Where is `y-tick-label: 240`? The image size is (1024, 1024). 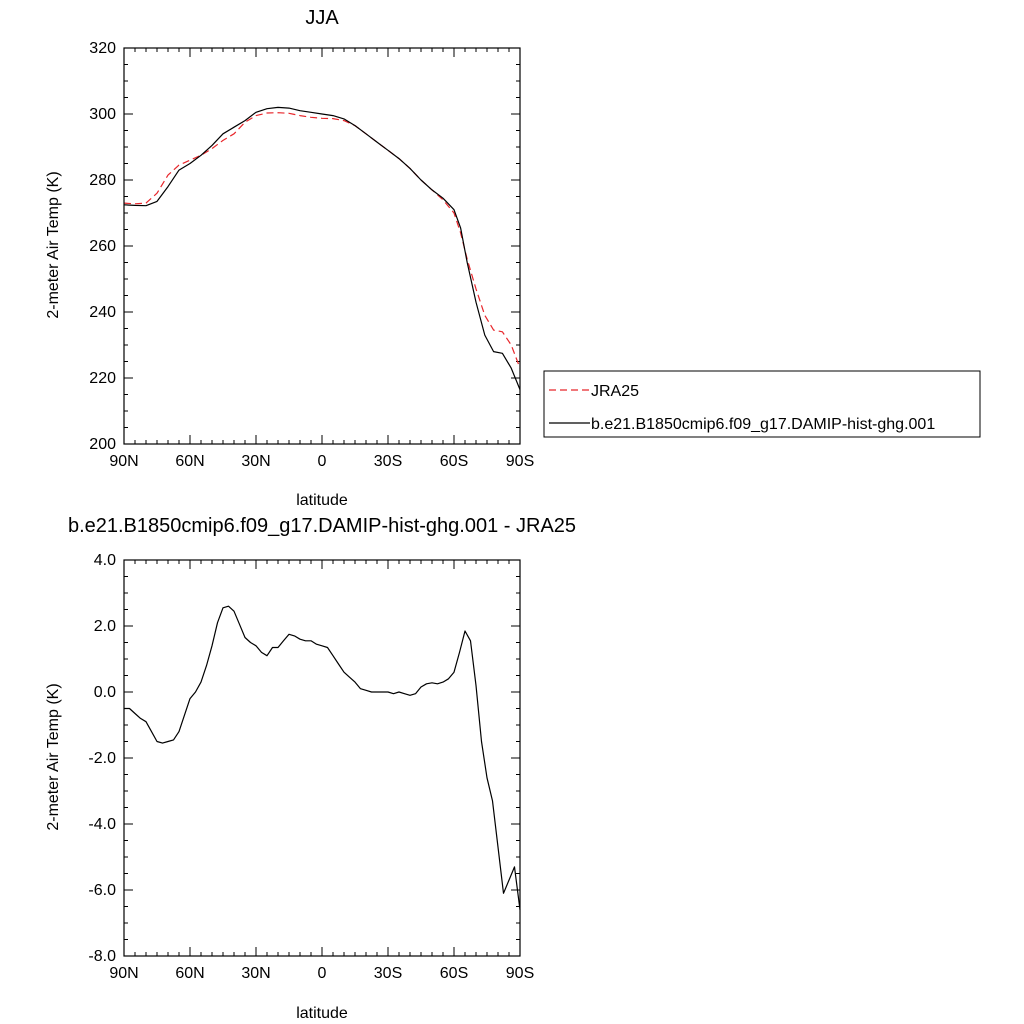
y-tick-label: 240 is located at coordinates (102, 312).